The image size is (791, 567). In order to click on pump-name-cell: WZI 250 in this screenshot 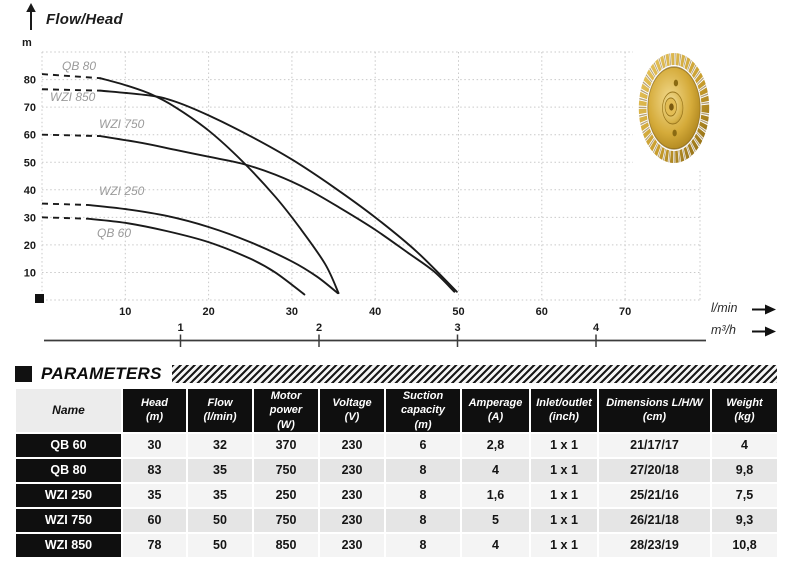, I will do `click(68, 495)`.